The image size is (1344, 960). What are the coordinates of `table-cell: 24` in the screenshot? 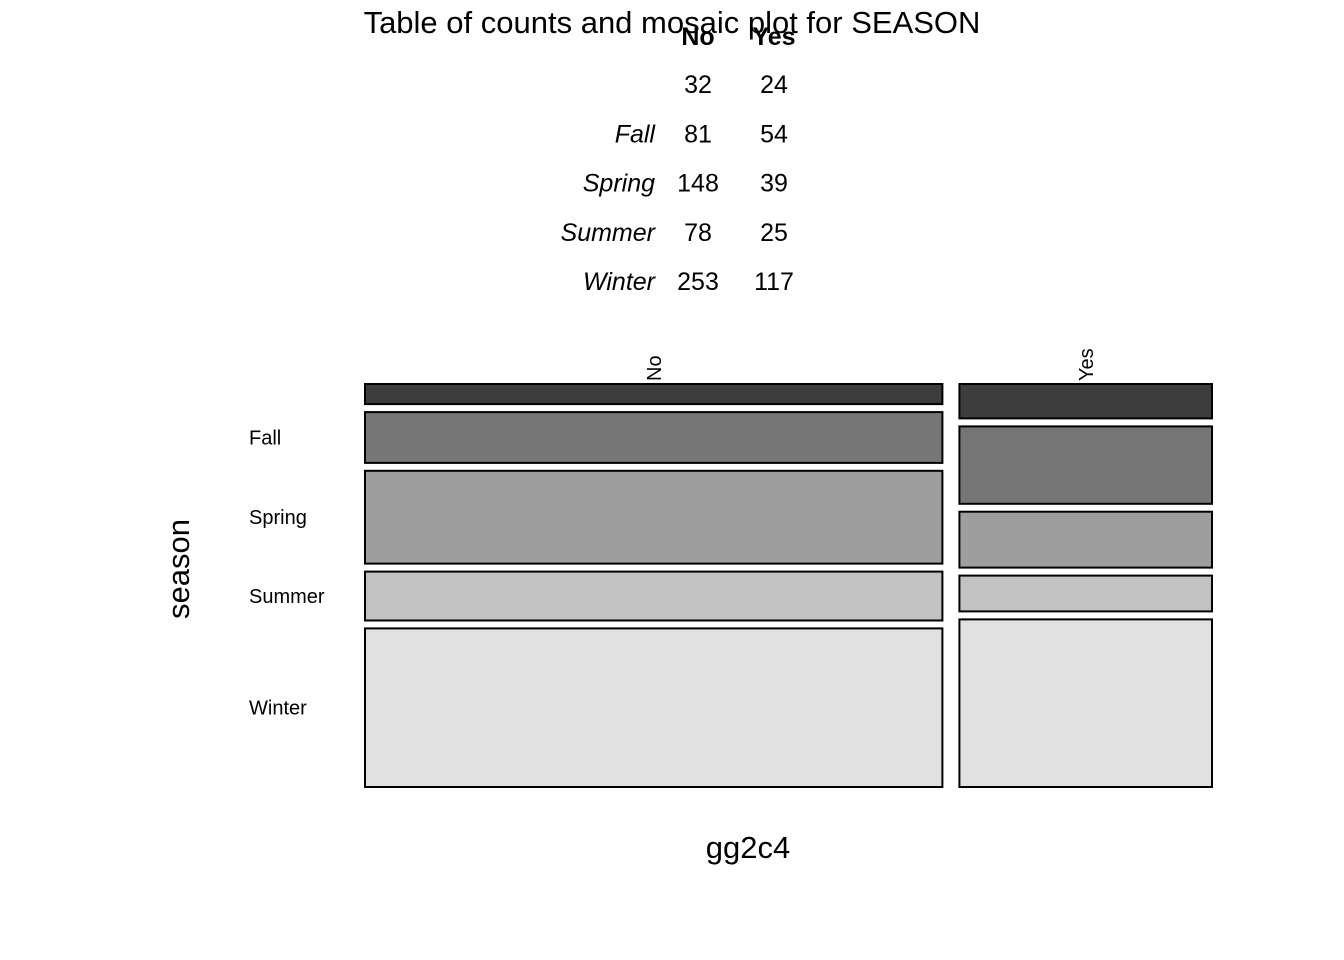 It's located at (774, 85).